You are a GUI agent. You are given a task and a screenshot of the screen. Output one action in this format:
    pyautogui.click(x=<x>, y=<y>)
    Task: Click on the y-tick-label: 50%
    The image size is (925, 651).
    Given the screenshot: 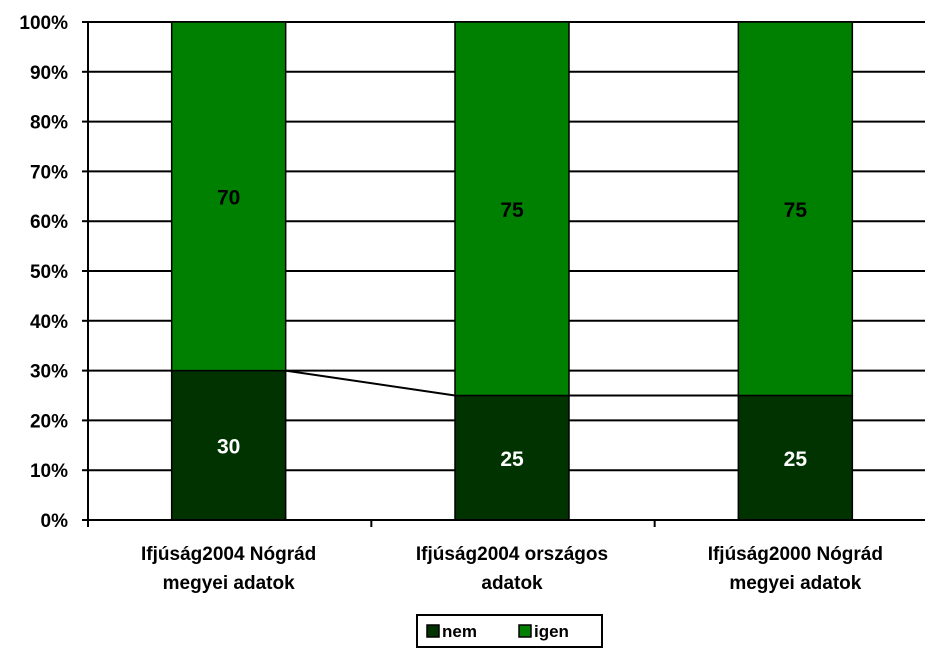 What is the action you would take?
    pyautogui.click(x=49, y=272)
    